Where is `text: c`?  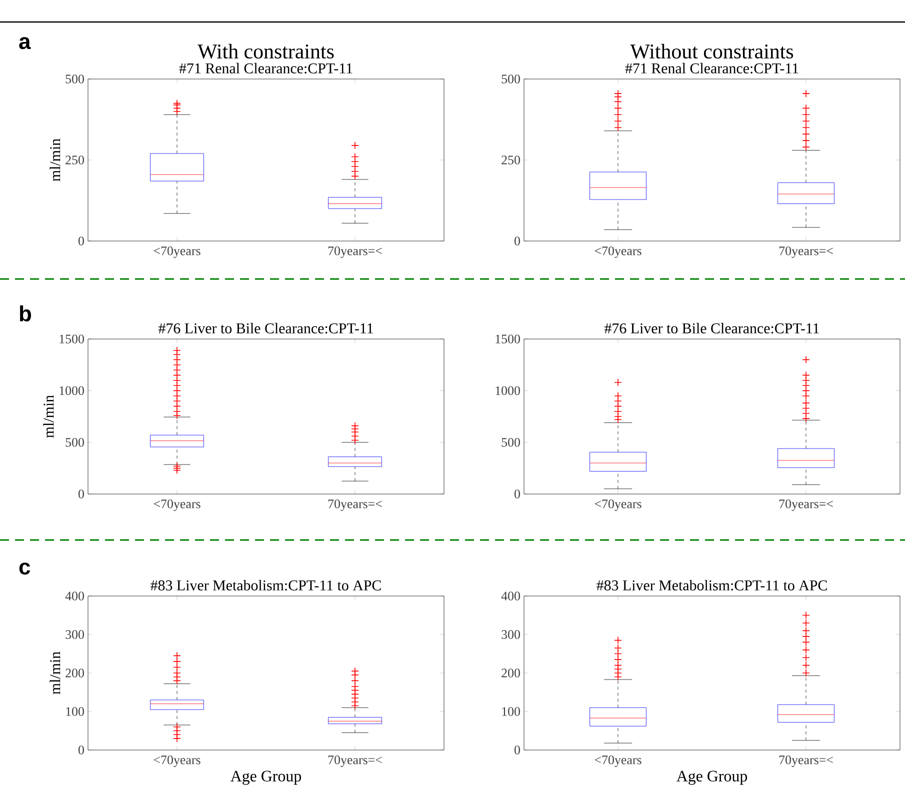 text: c is located at coordinates (24, 568).